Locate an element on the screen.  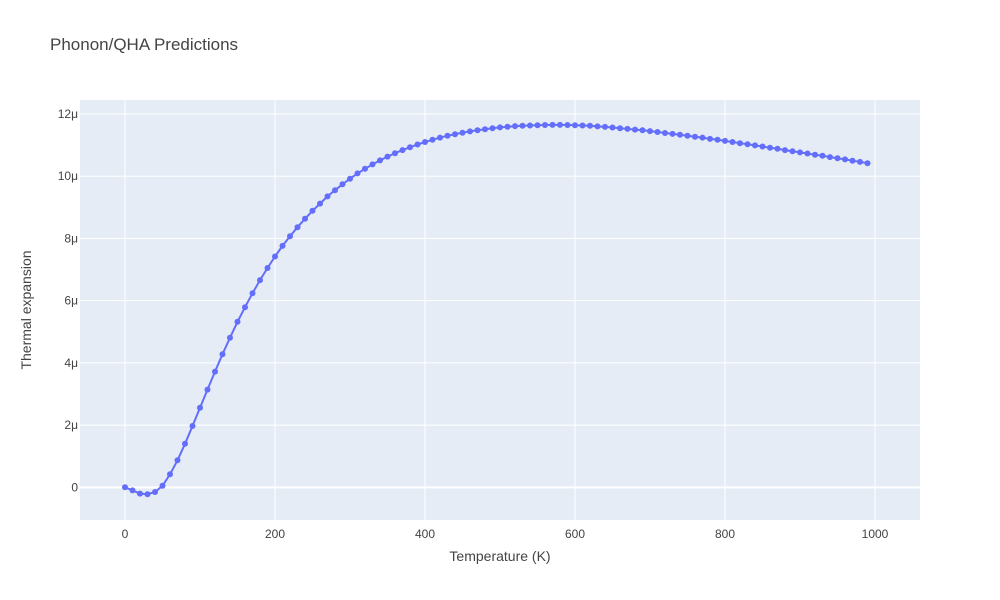
x-tick-label: 400 is located at coordinates (425, 534).